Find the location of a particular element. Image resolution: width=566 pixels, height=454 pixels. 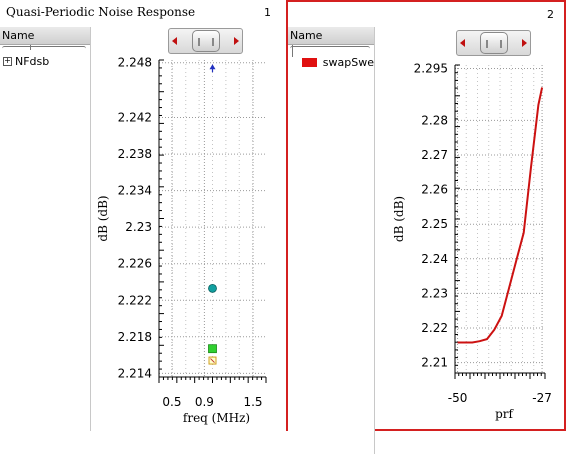

x-tick-label: 0.9 is located at coordinates (204, 402).